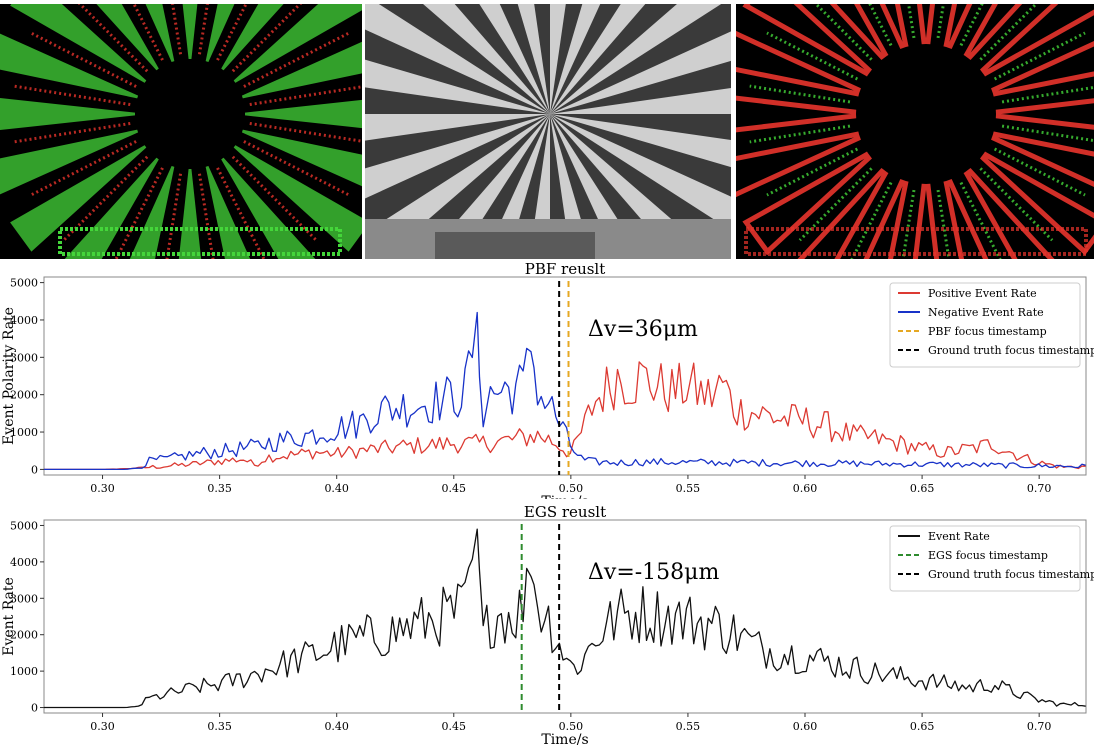  What do you see at coordinates (982, 293) in the screenshot?
I see `legend-label: Positive Event Rate` at bounding box center [982, 293].